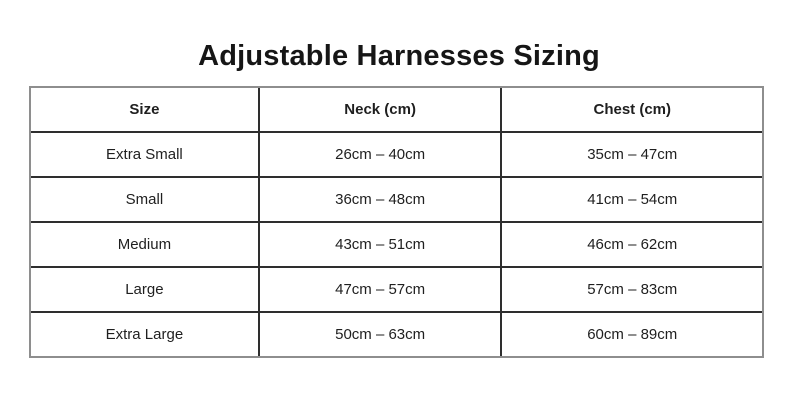 This screenshot has width=798, height=410. Describe the element at coordinates (145, 155) in the screenshot. I see `cell-size: Extra Small` at that location.